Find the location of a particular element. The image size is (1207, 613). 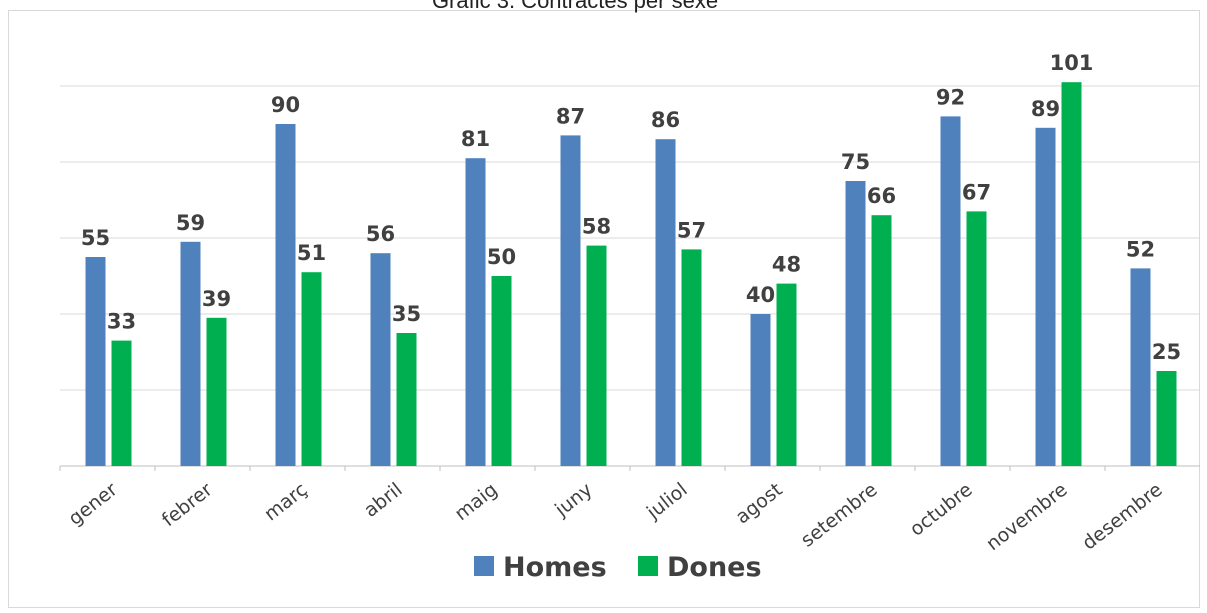

x-tick-label-abril: abril is located at coordinates (383, 500).